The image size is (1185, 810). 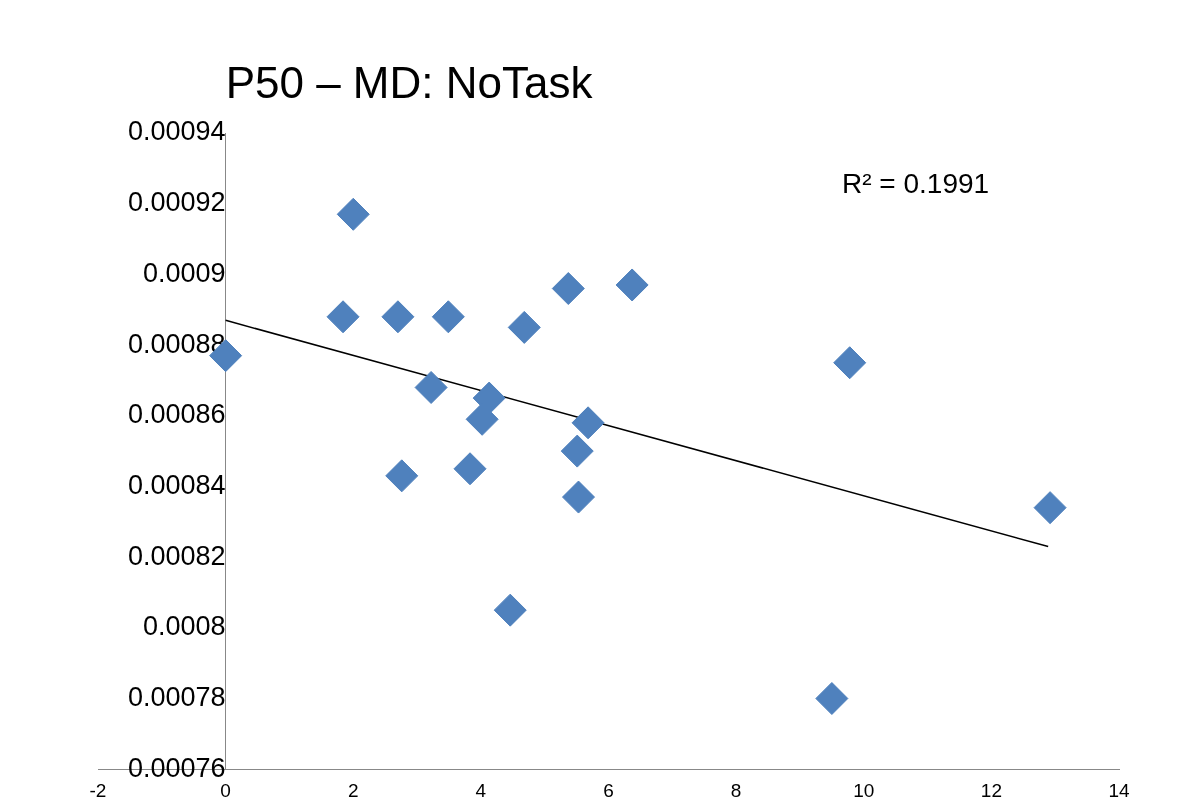 I want to click on x-tick-label: 12, so click(x=991, y=790).